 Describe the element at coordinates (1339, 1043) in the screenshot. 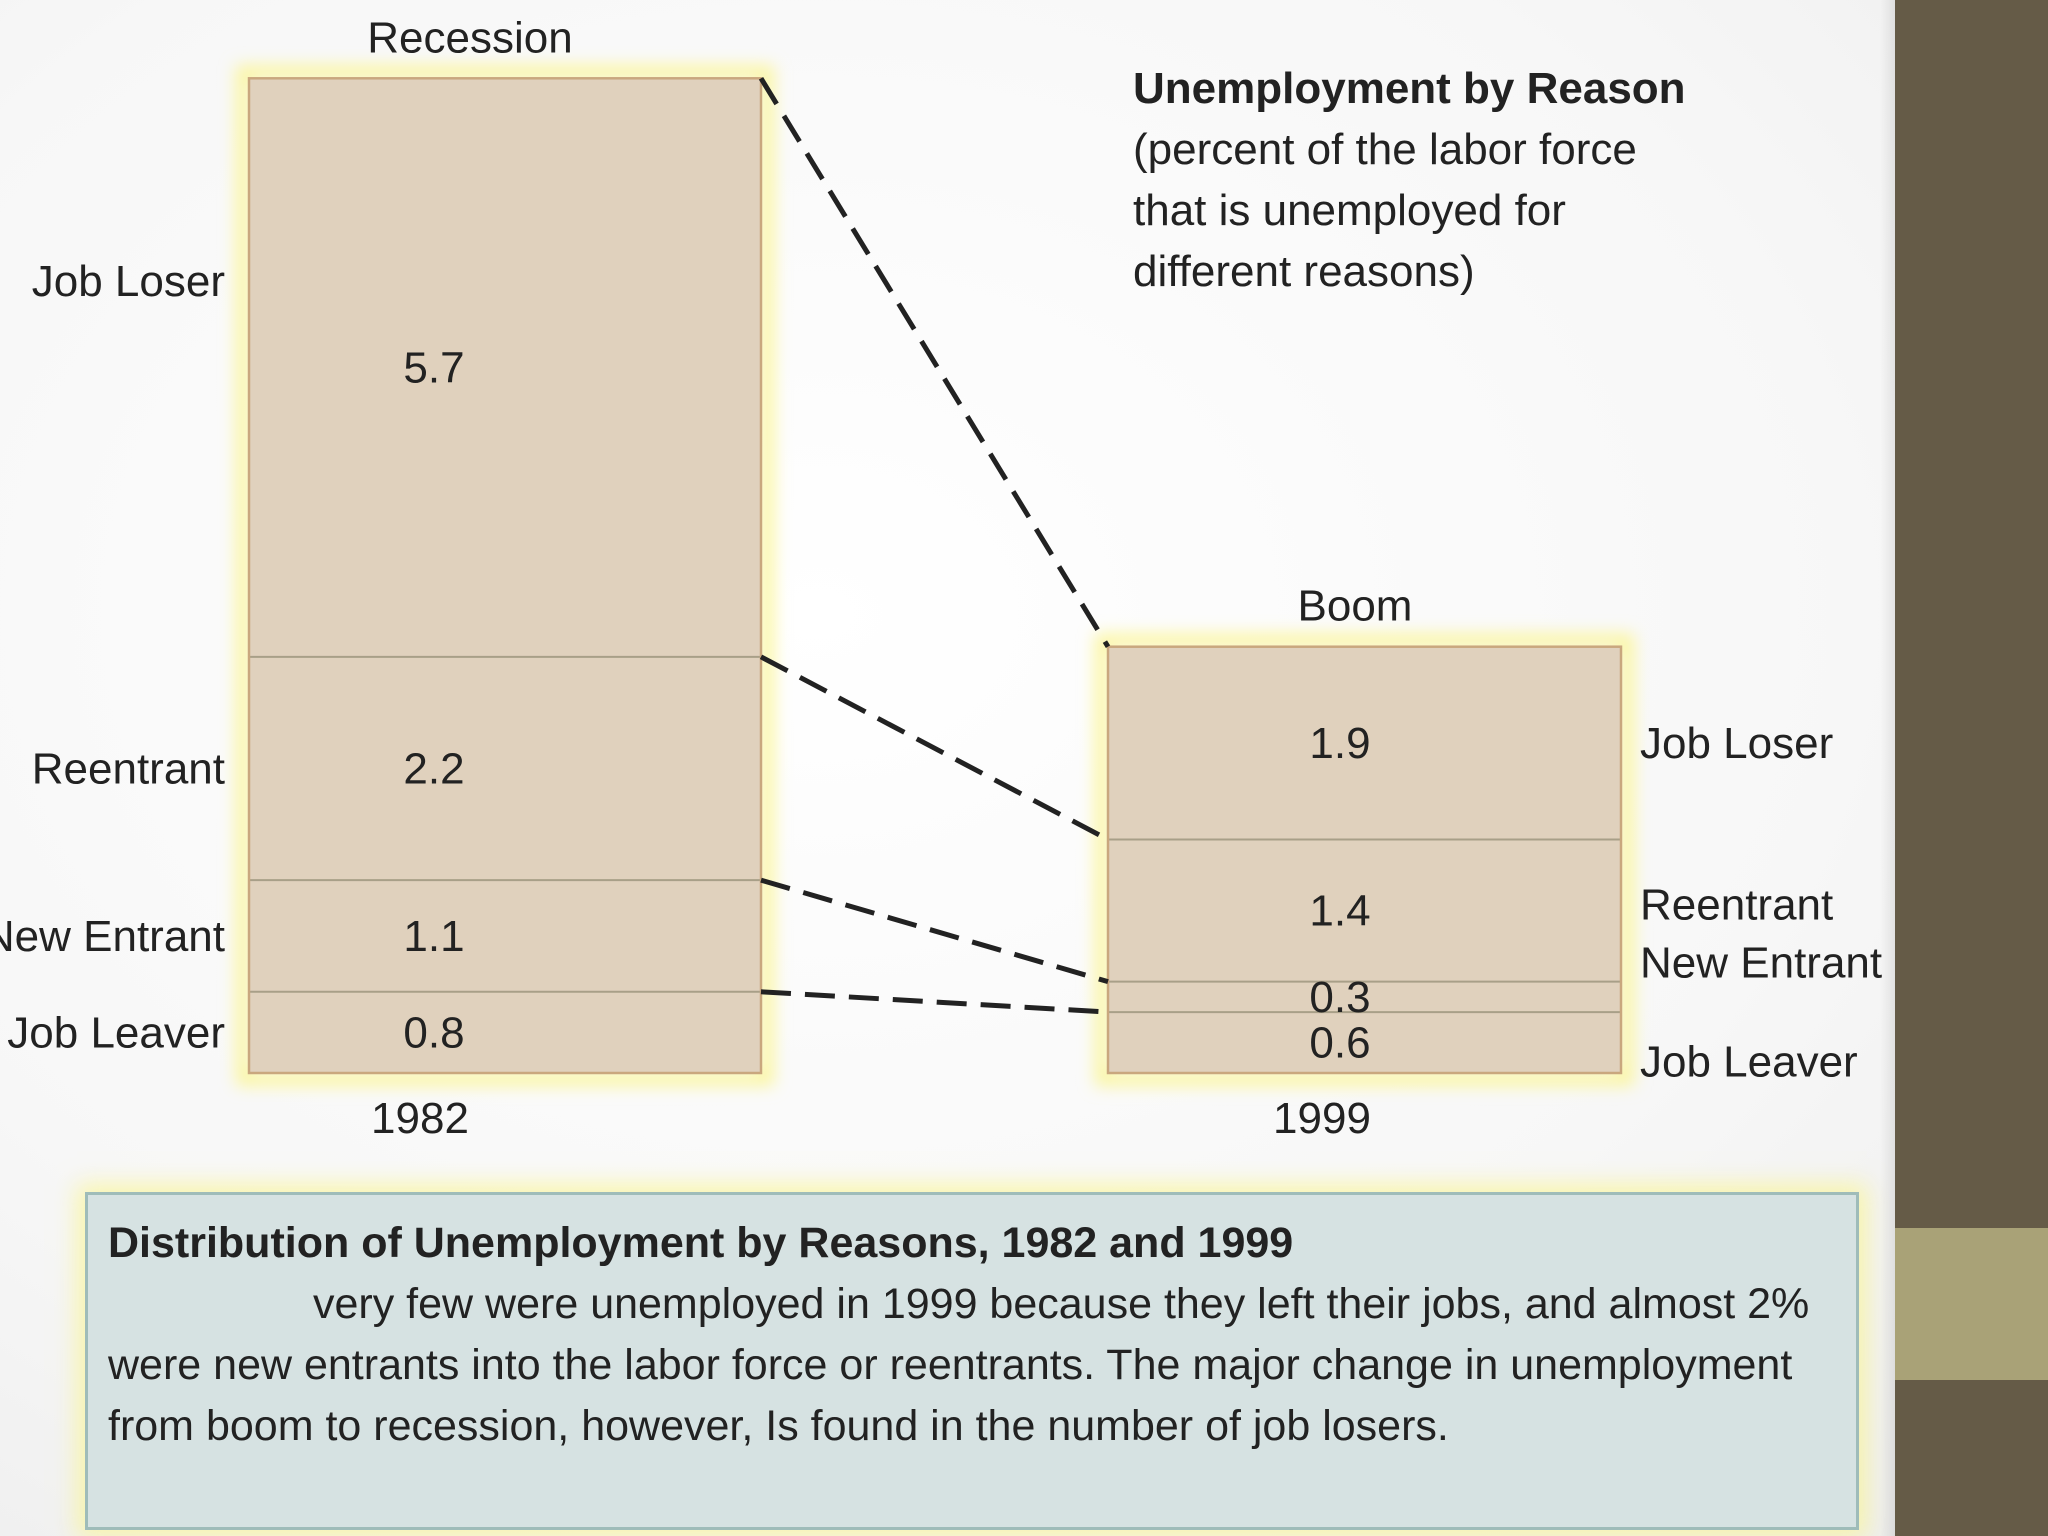

I see `data-label: 0.6` at that location.